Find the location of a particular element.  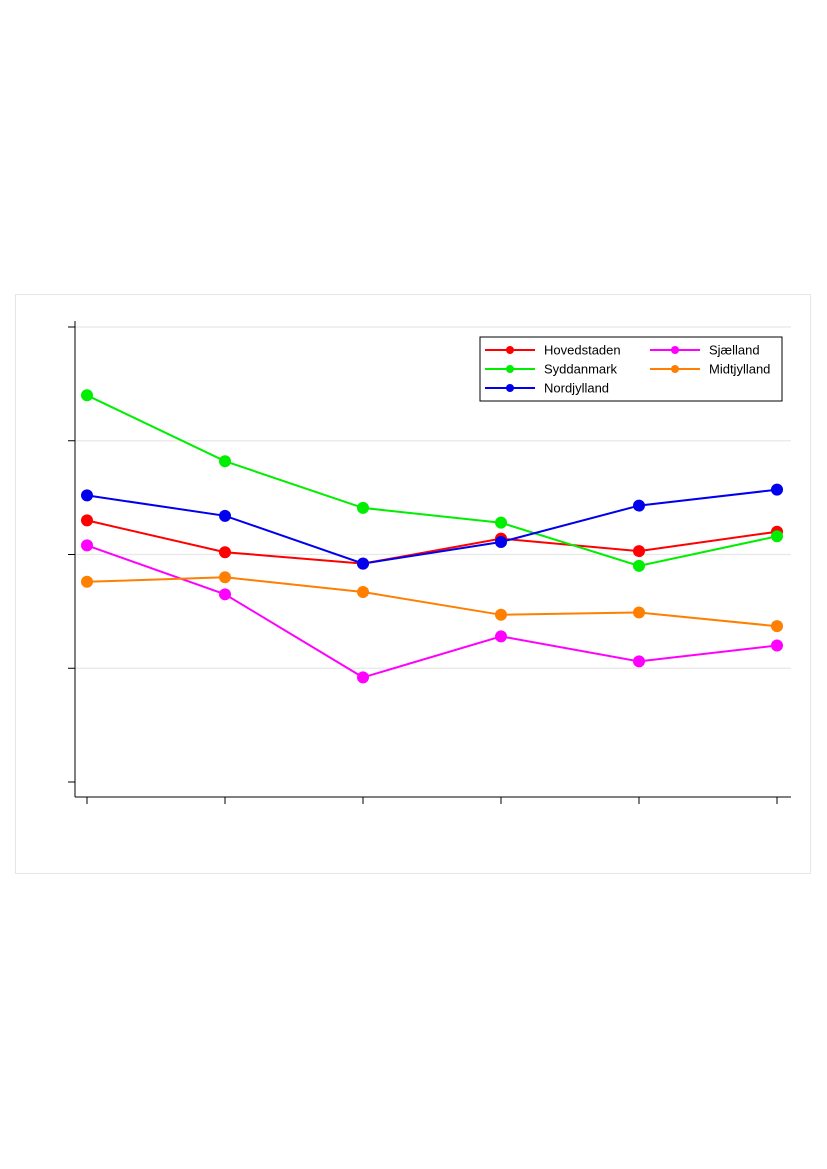

legend-item-hovedstaden: Hovedstaden is located at coordinates (553, 350).